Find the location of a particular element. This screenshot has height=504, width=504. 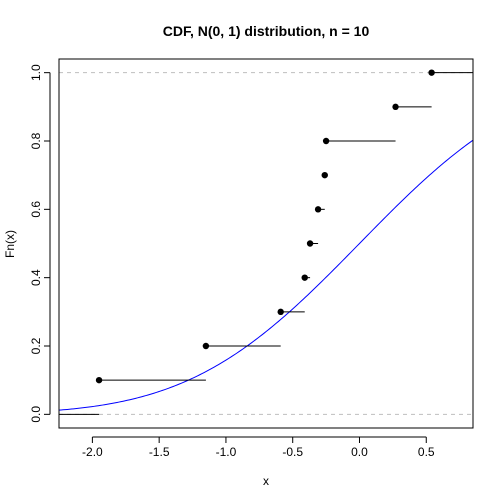

x-tick-label: -2.0 is located at coordinates (92, 452).